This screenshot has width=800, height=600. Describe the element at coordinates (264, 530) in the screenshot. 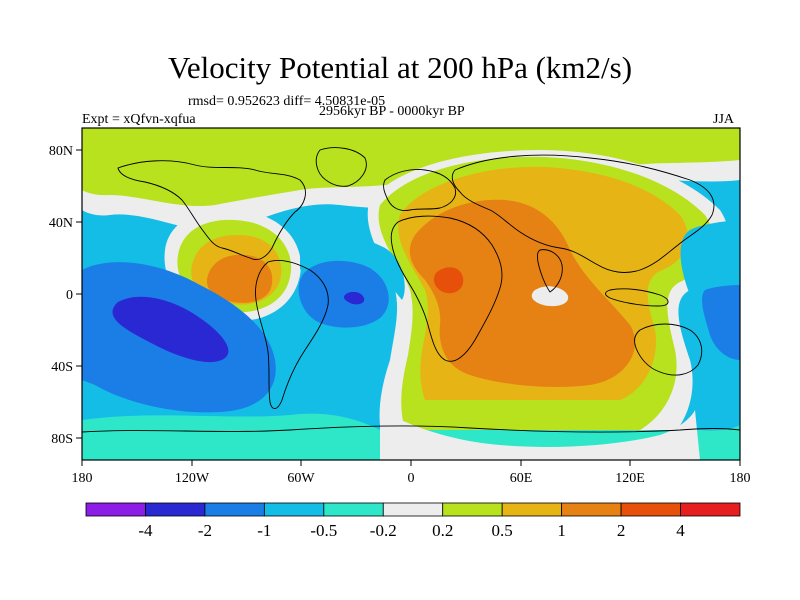

I see `colorbar-label: -1` at that location.